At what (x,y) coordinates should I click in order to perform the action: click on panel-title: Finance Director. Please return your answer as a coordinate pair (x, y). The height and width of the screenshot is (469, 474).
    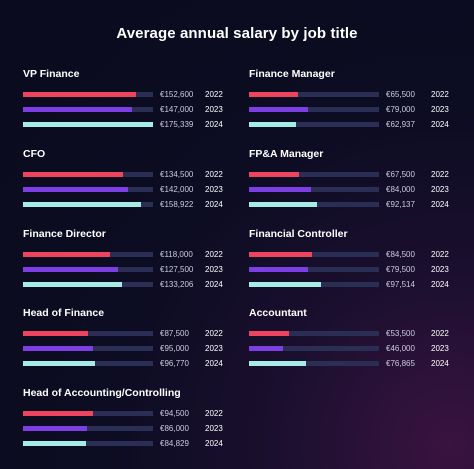
    Looking at the image, I should click on (64, 234).